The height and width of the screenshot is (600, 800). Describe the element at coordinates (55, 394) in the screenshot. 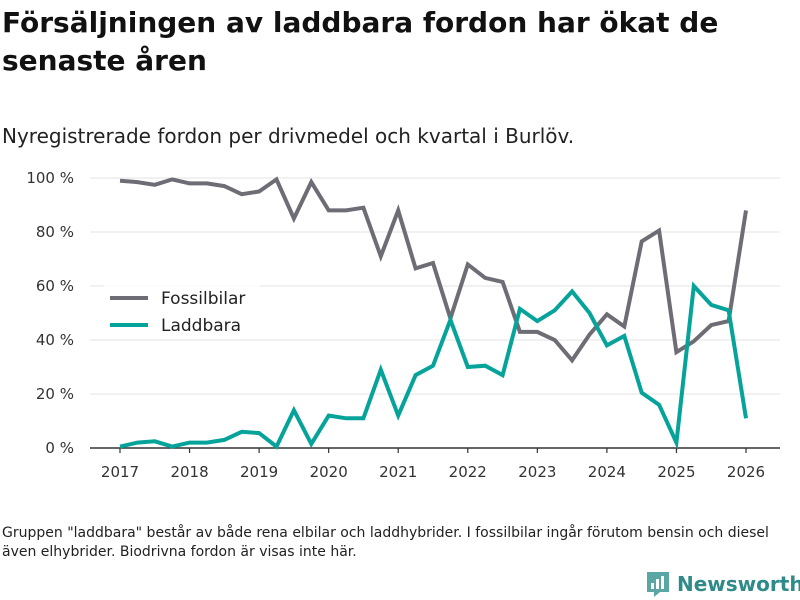

I see `y-tick-label: 20 %` at that location.